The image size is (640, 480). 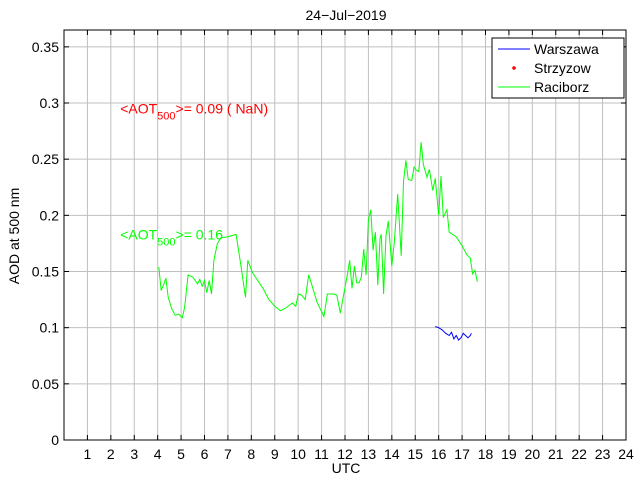 What do you see at coordinates (346, 15) in the screenshot?
I see `chart-title: 24−Jul−2019` at bounding box center [346, 15].